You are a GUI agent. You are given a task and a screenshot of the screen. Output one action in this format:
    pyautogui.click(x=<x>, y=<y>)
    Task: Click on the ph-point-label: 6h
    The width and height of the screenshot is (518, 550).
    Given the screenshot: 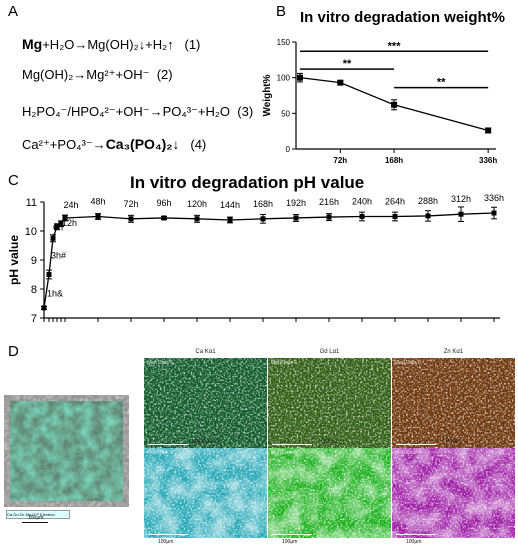 What is the action you would take?
    pyautogui.click(x=58, y=228)
    